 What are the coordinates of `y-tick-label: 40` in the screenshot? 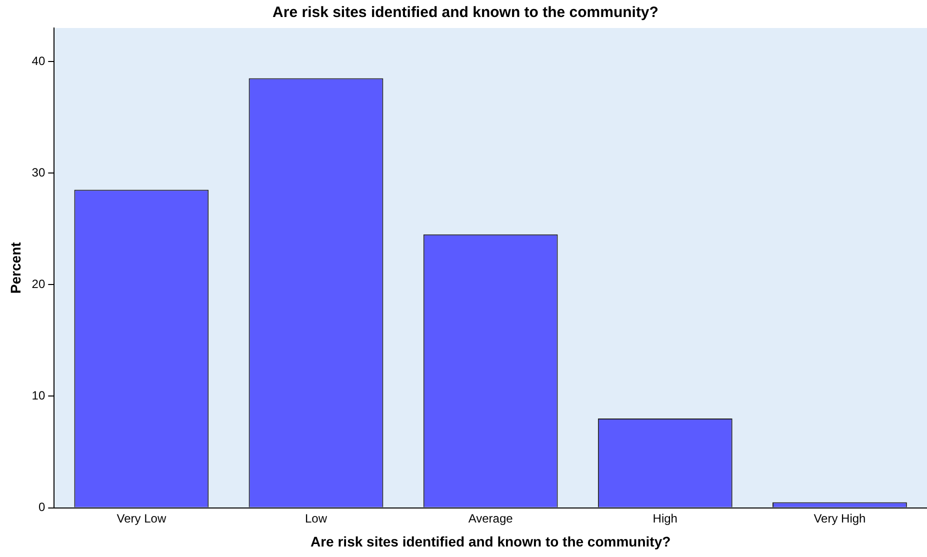 It's located at (39, 61).